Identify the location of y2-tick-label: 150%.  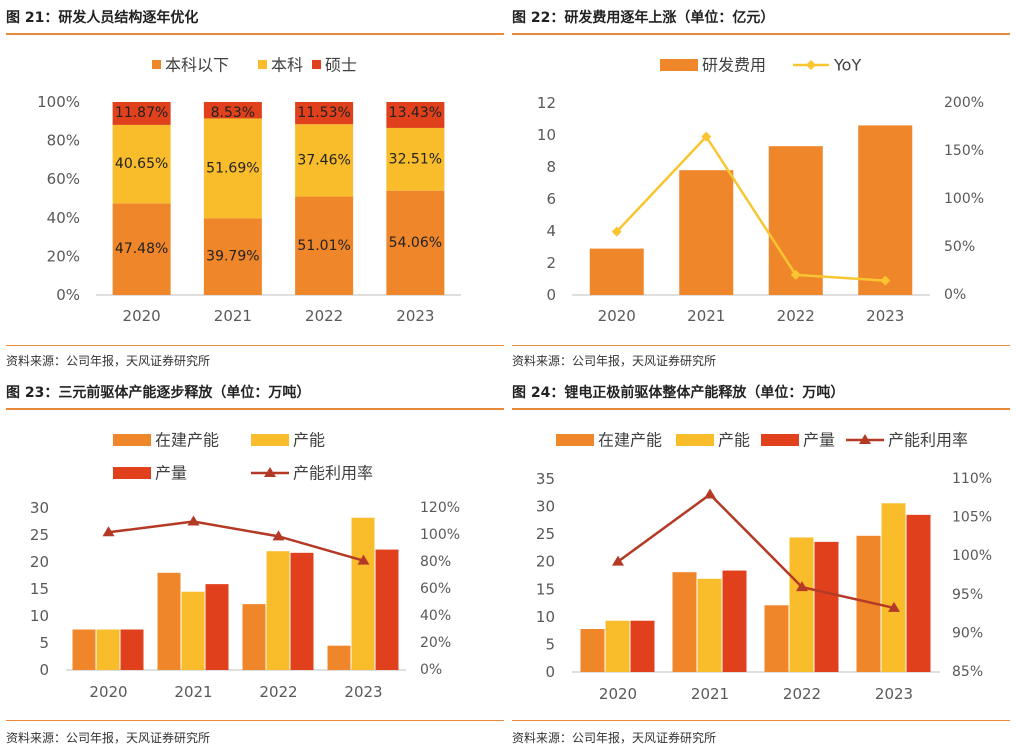
(964, 151).